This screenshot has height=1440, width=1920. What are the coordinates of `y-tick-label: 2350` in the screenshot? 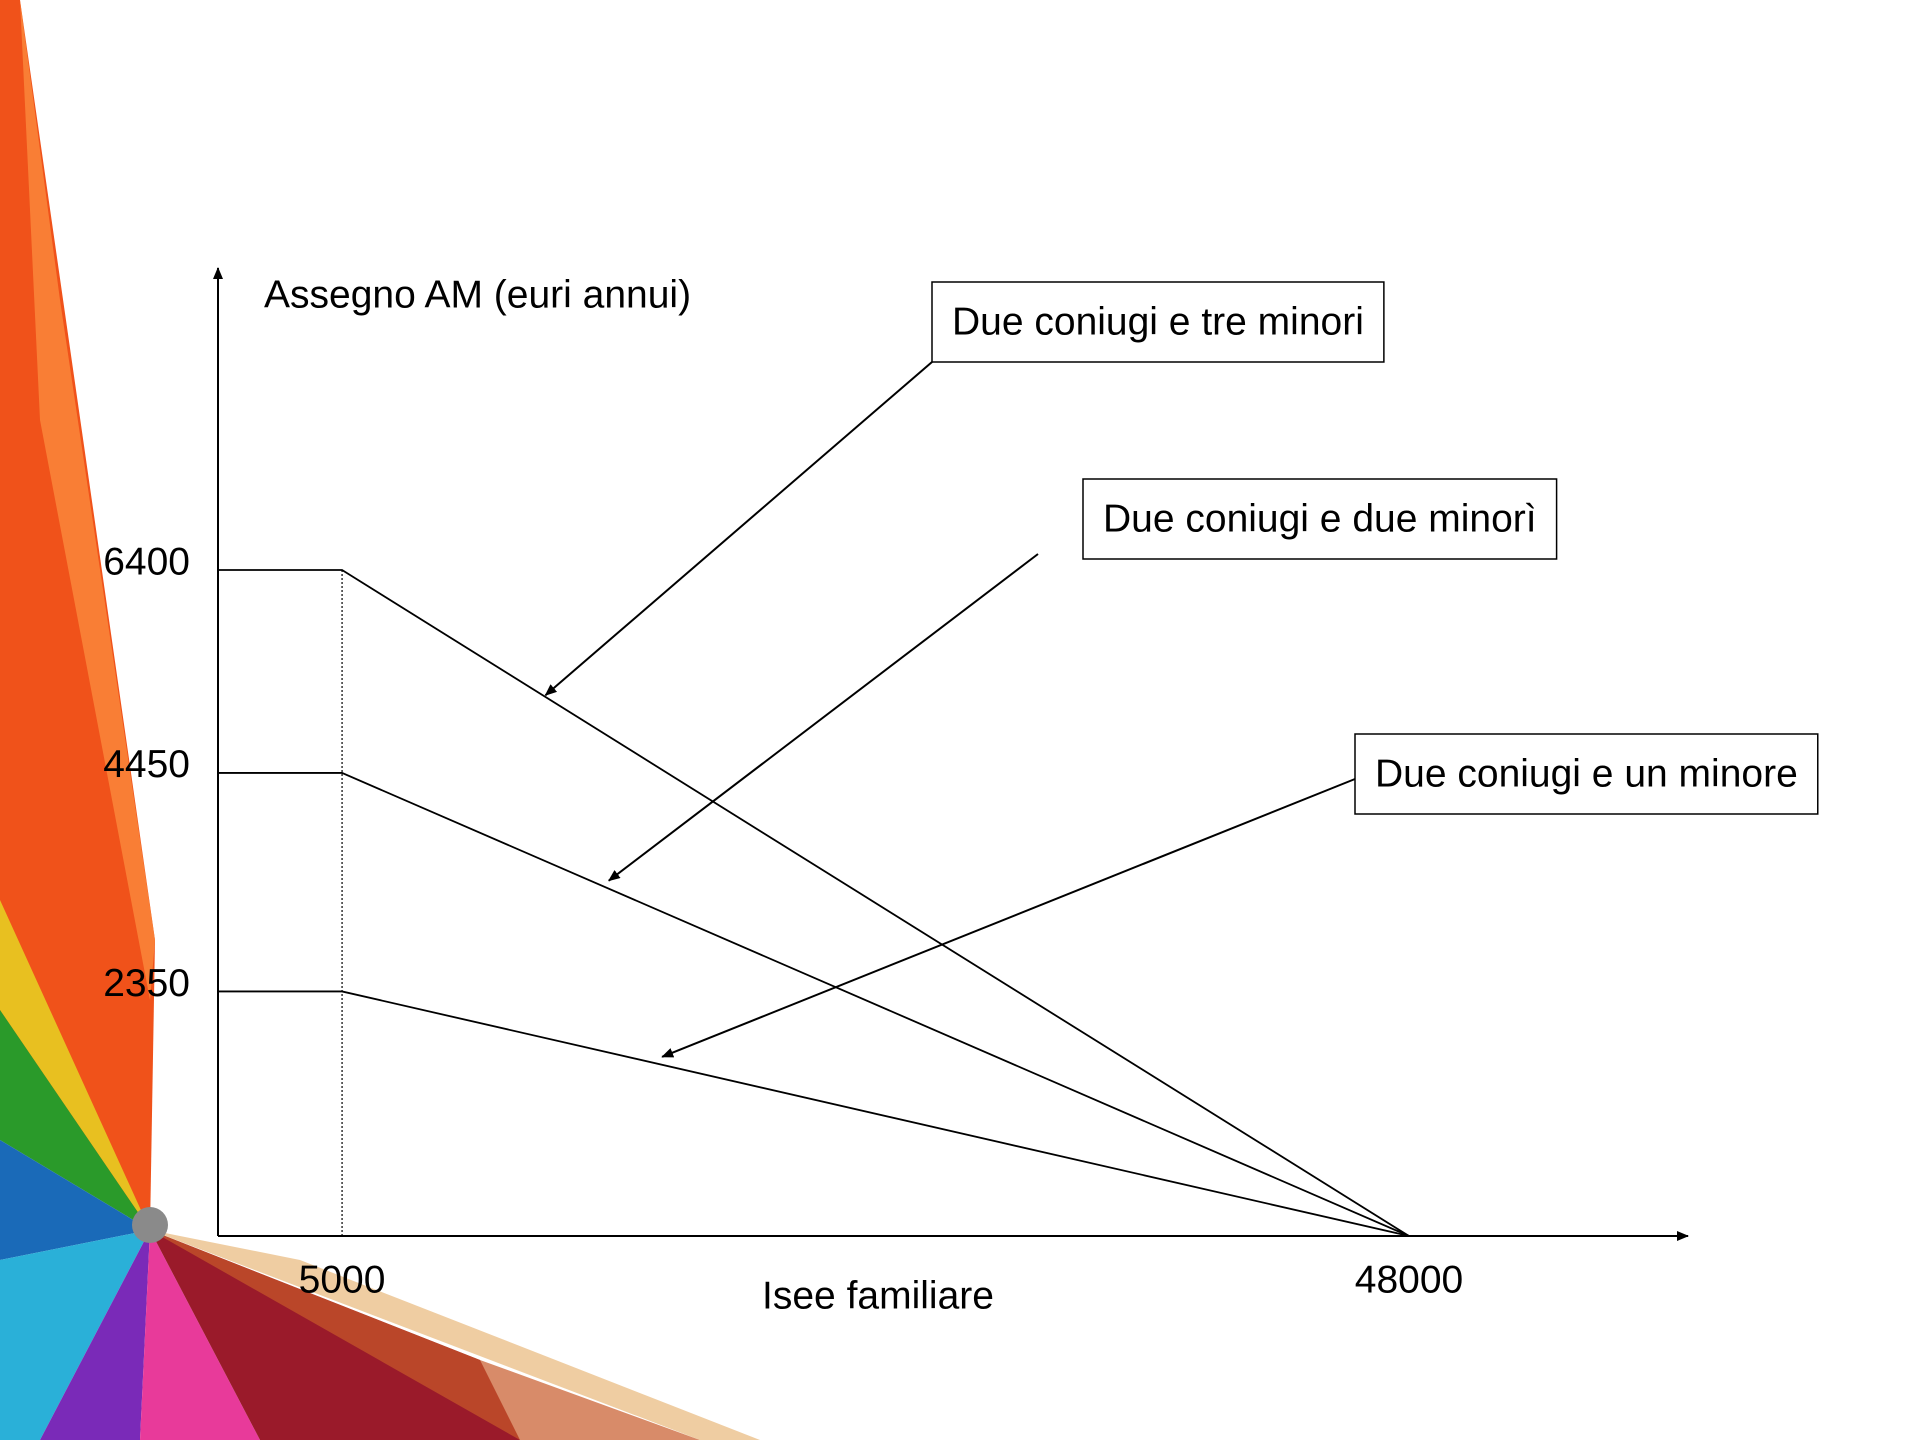 It's located at (146, 983).